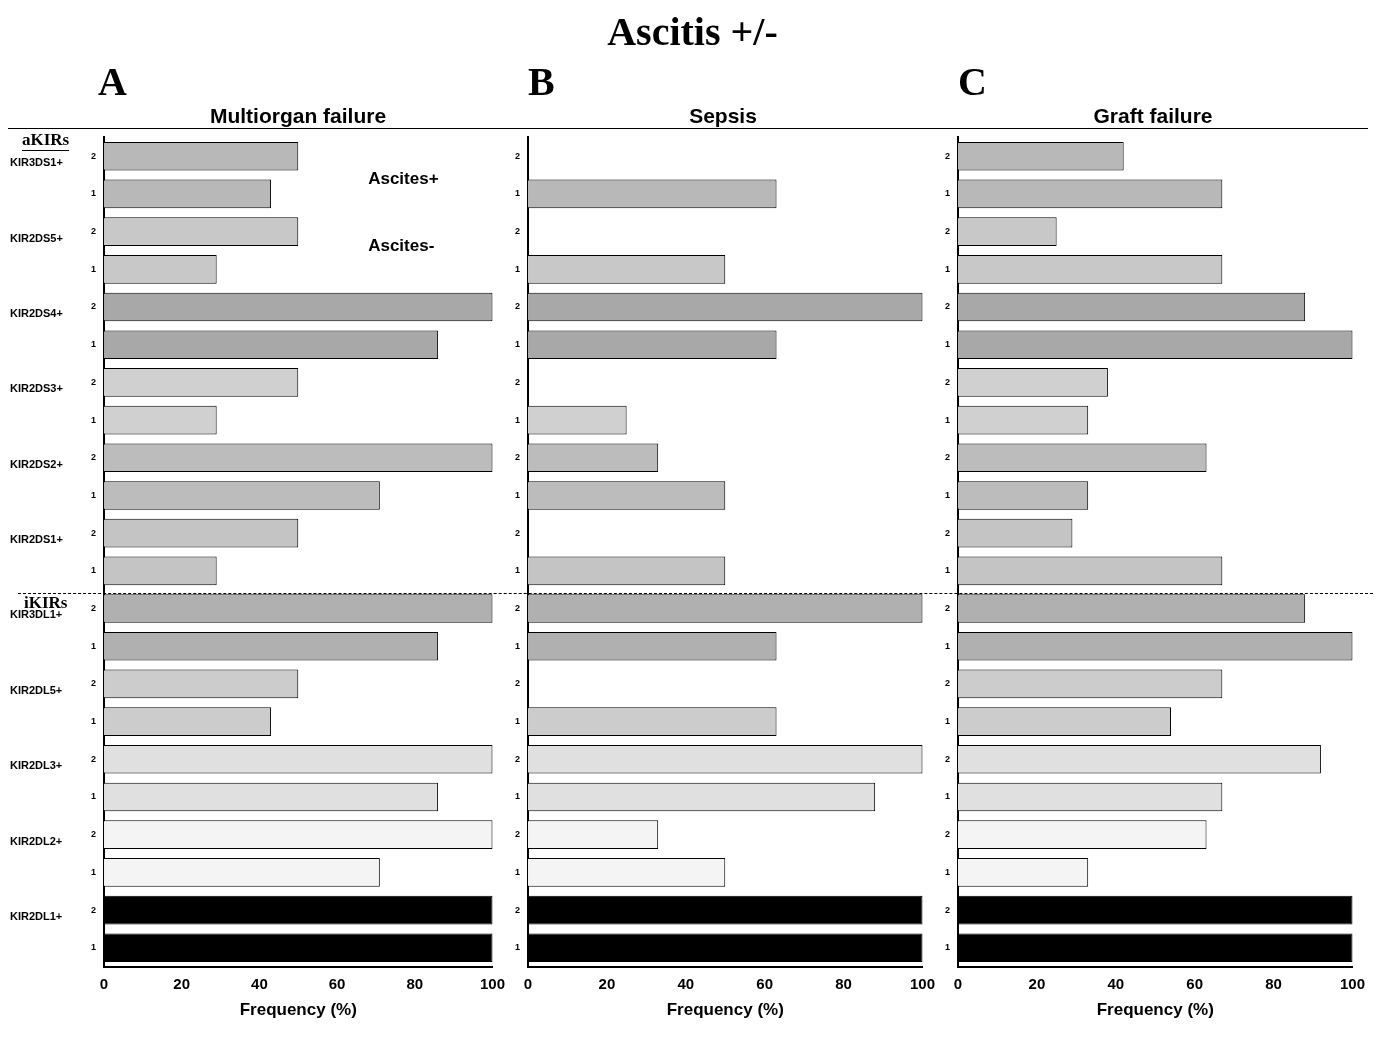 The height and width of the screenshot is (1064, 1385). Describe the element at coordinates (541, 81) in the screenshot. I see `chart-subtitle: B` at that location.